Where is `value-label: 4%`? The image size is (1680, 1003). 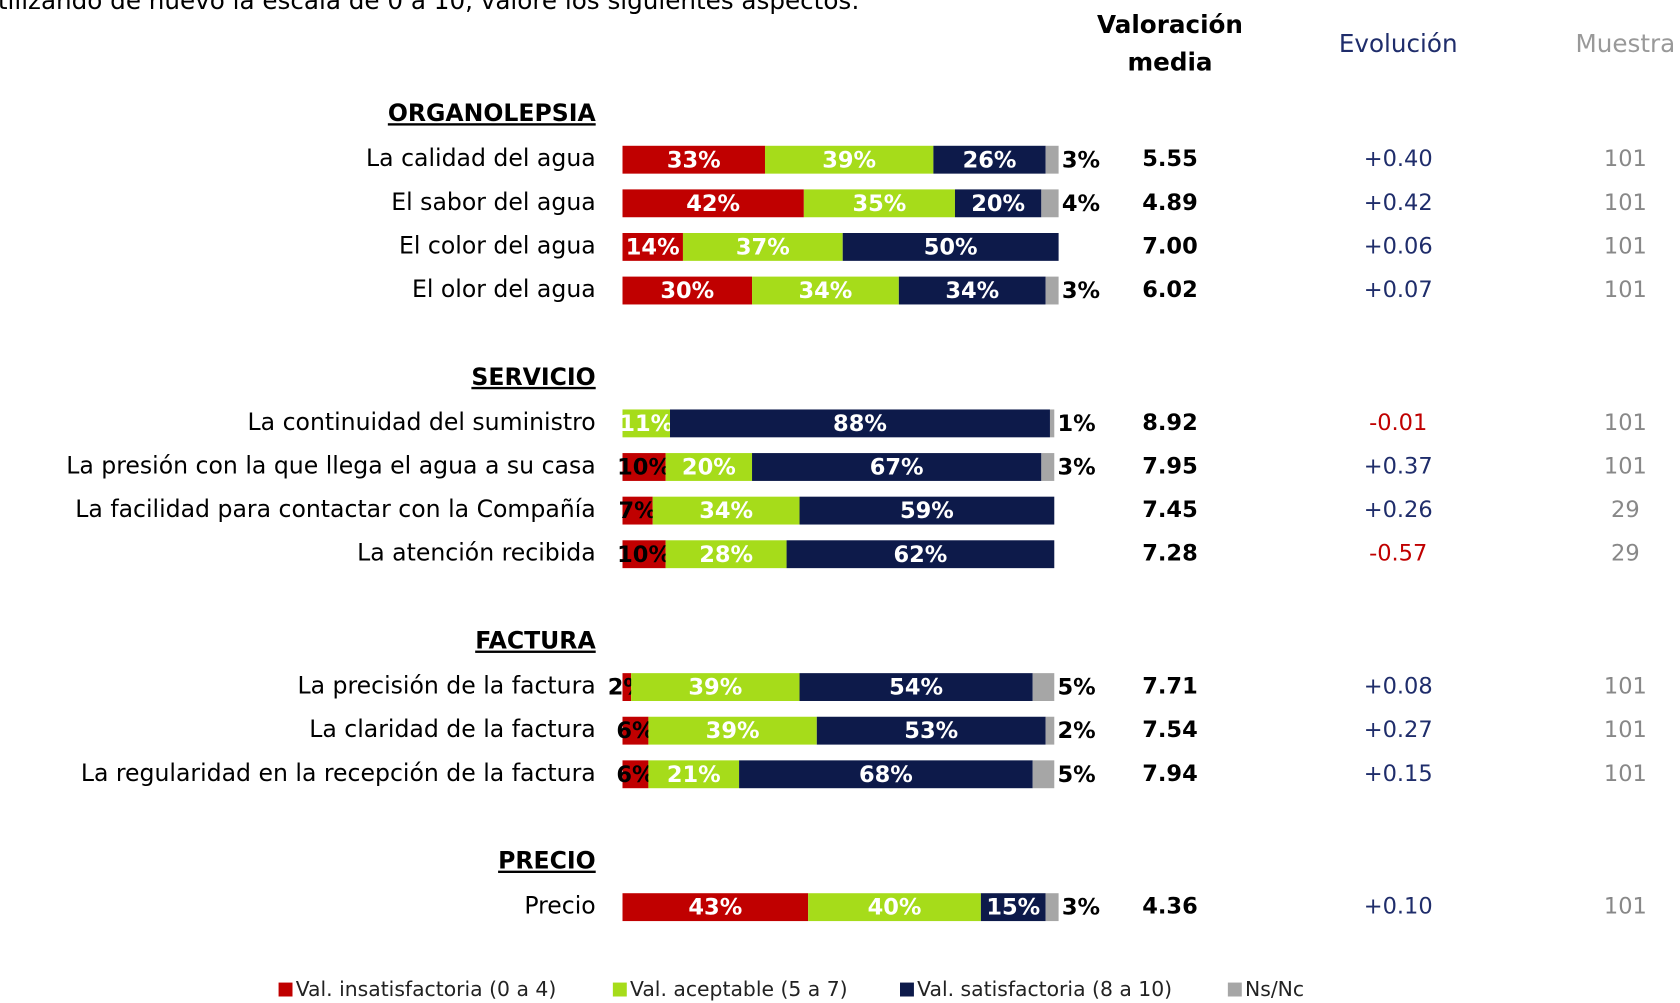 value-label: 4% is located at coordinates (1081, 204).